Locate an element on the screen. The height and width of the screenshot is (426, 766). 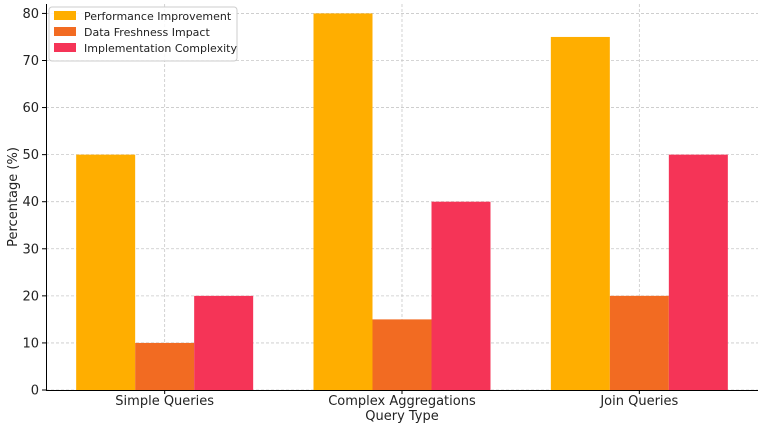
y-ticks: 0 10 20 30 40 50 60 70 80 is located at coordinates (34, 203).